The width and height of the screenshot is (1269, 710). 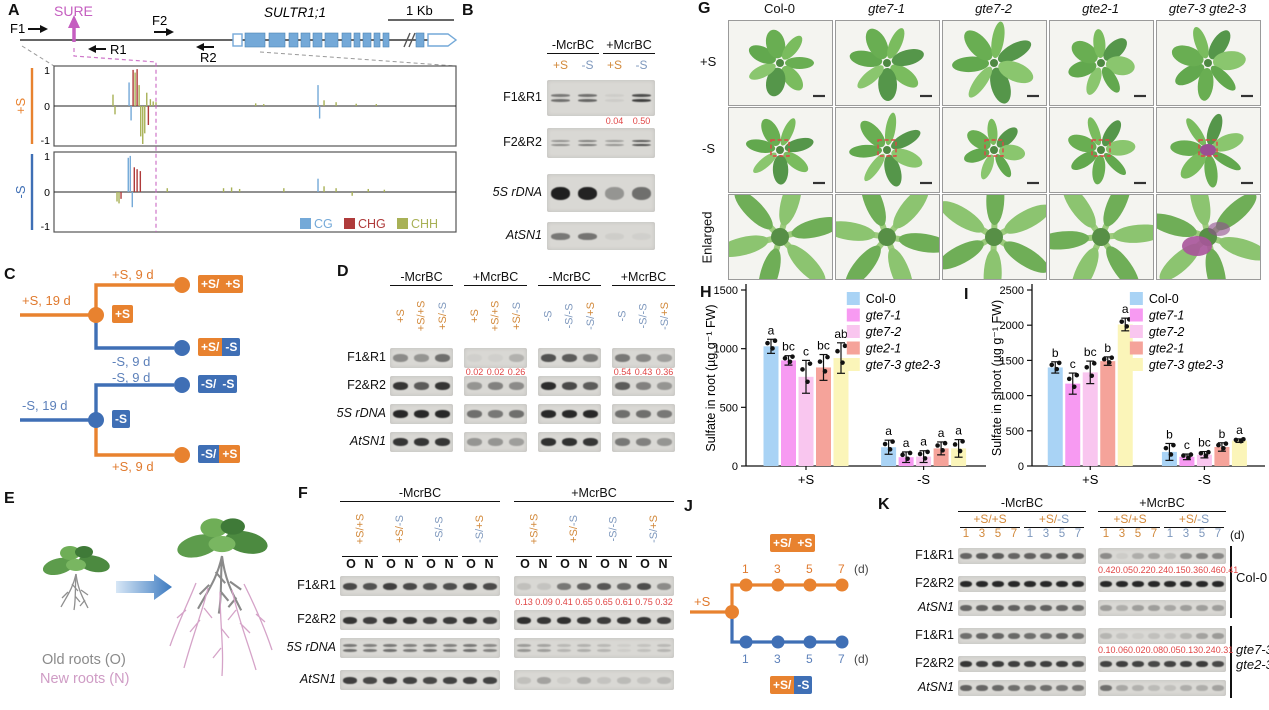 I want to click on lane-label: -S/-S, so click(x=643, y=316).